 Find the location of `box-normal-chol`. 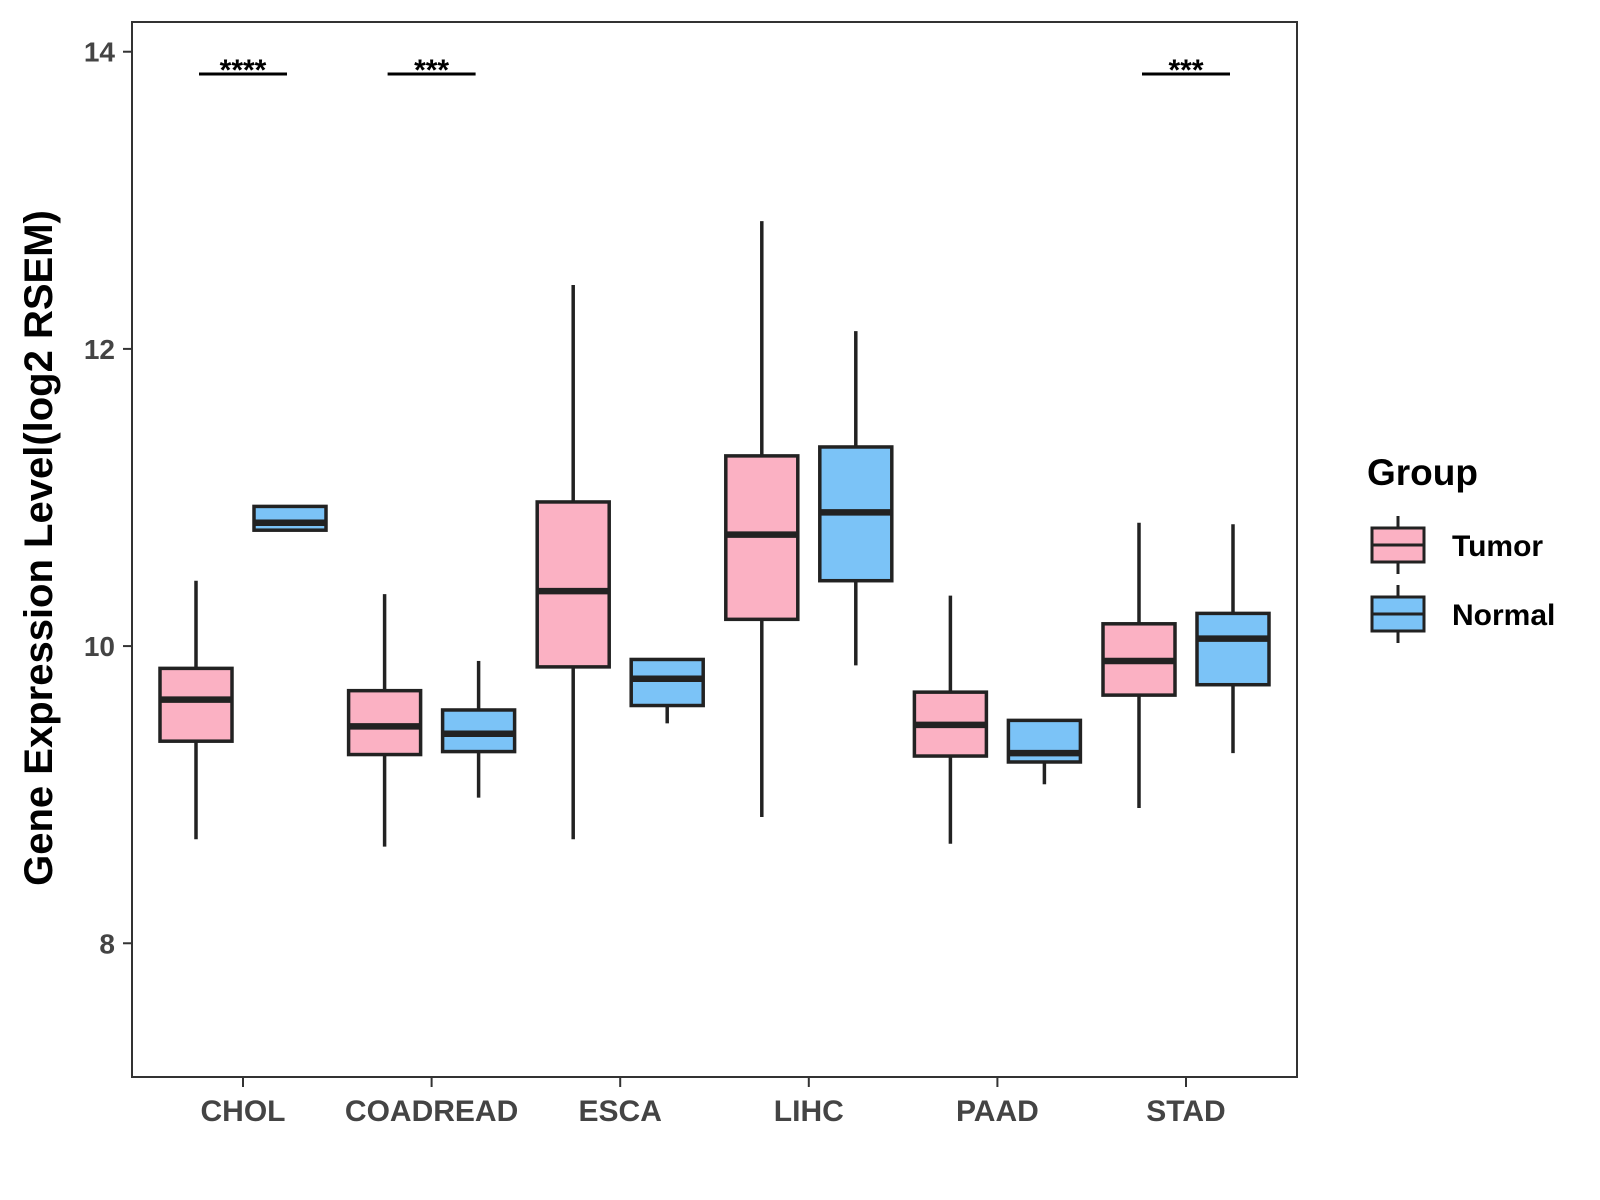

box-normal-chol is located at coordinates (290, 518).